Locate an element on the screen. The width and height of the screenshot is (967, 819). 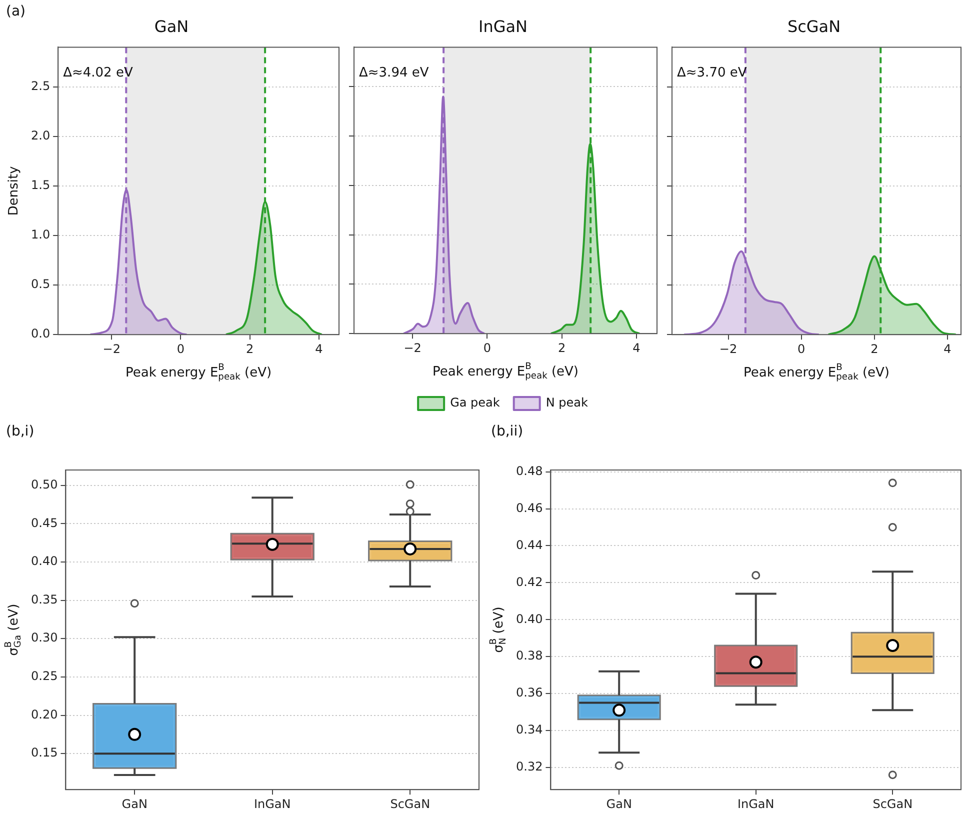
y-tick-label: 0.25 is located at coordinates (44, 676).